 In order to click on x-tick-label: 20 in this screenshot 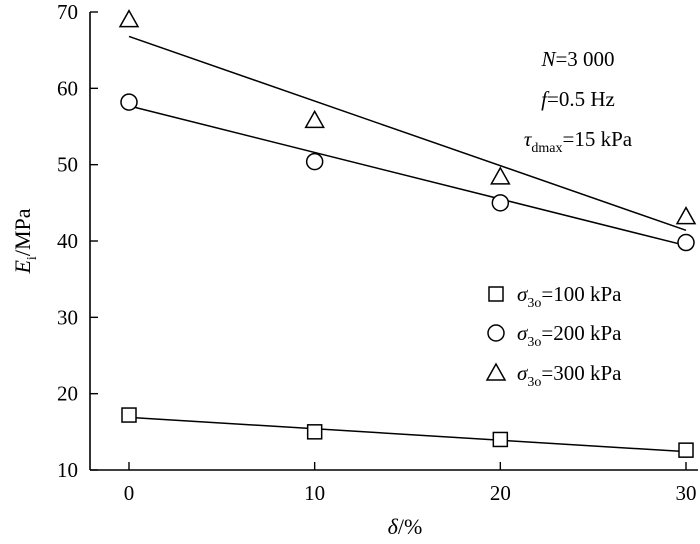, I will do `click(500, 493)`.